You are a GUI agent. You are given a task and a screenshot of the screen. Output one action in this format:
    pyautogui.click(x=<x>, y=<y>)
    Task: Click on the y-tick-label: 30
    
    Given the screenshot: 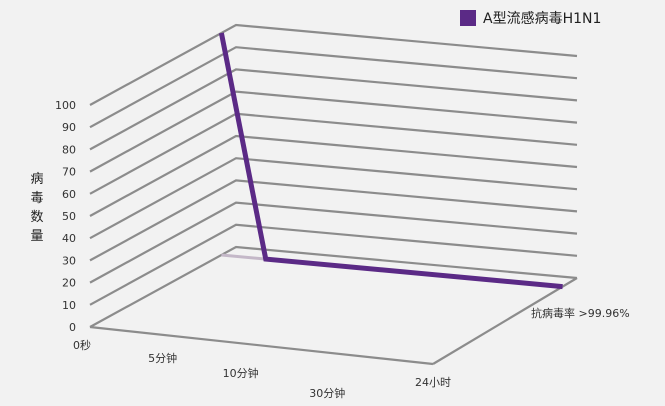 What is the action you would take?
    pyautogui.click(x=69, y=260)
    